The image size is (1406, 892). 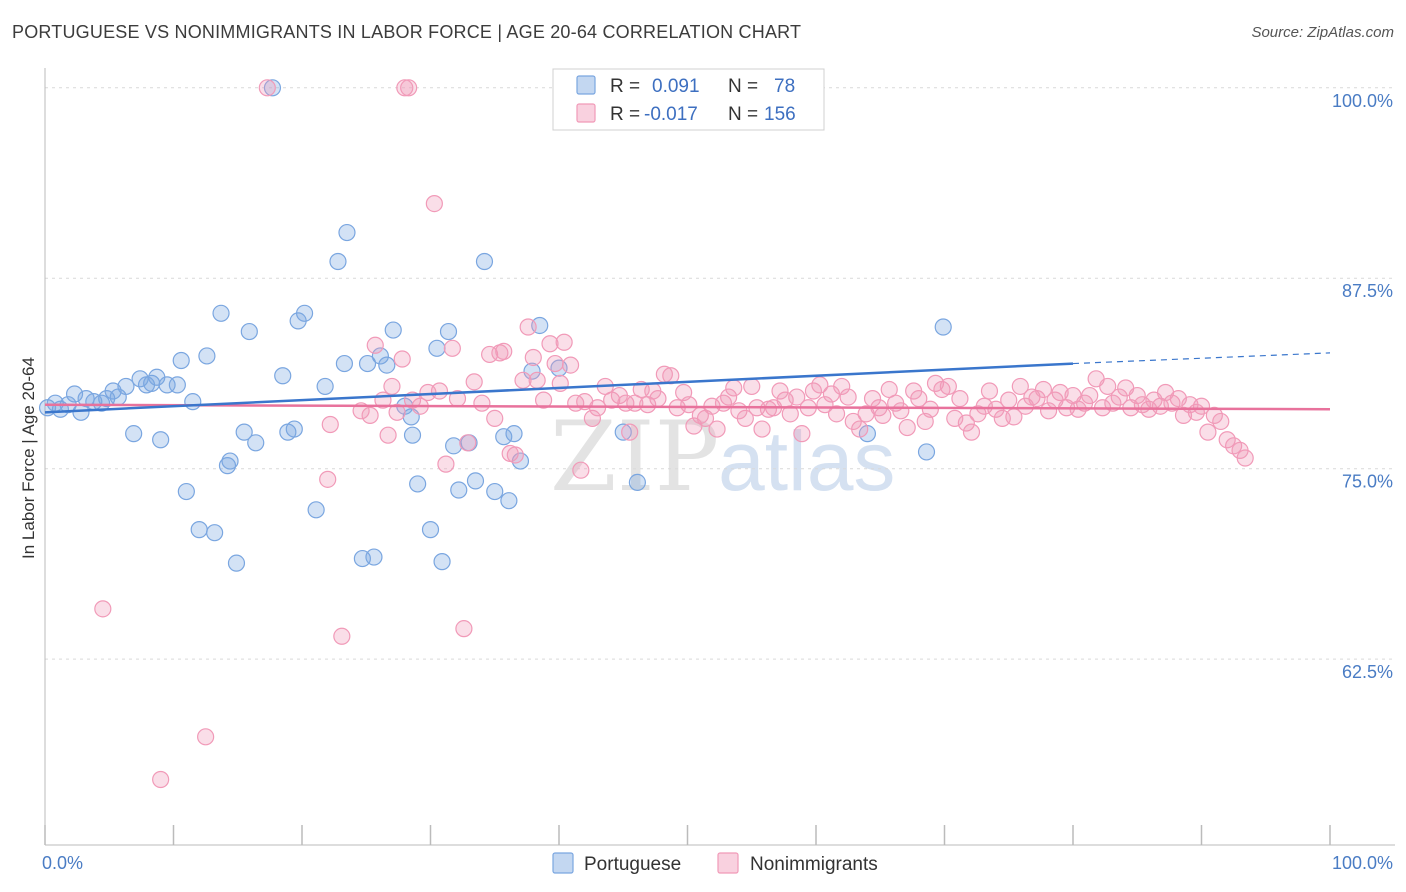 What do you see at coordinates (671, 114) in the screenshot?
I see `legend-r-value-nonimmigrants: -0.017` at bounding box center [671, 114].